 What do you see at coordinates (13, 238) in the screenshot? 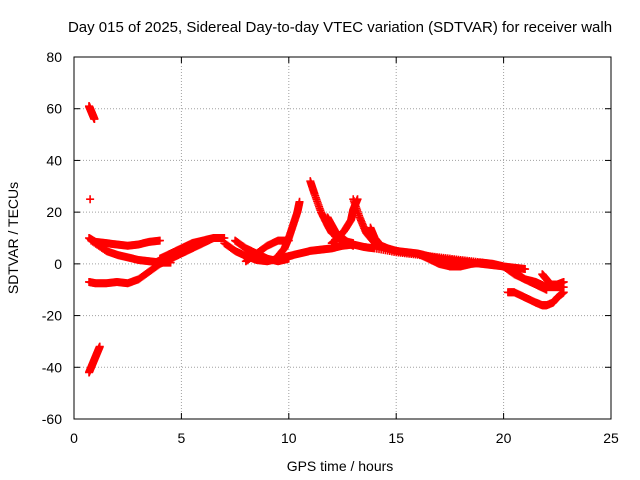
I see `y-axis-label: SDTVAR / TECUs` at bounding box center [13, 238].